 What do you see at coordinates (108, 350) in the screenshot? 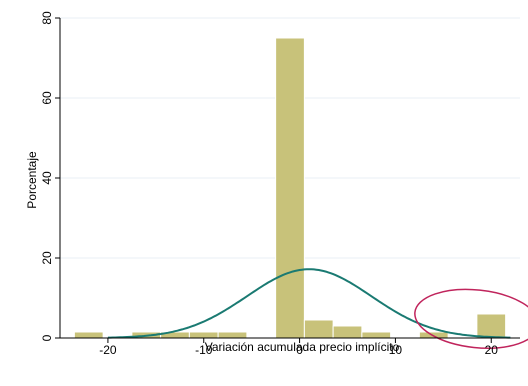
I see `x-tick-label: -20` at bounding box center [108, 350].